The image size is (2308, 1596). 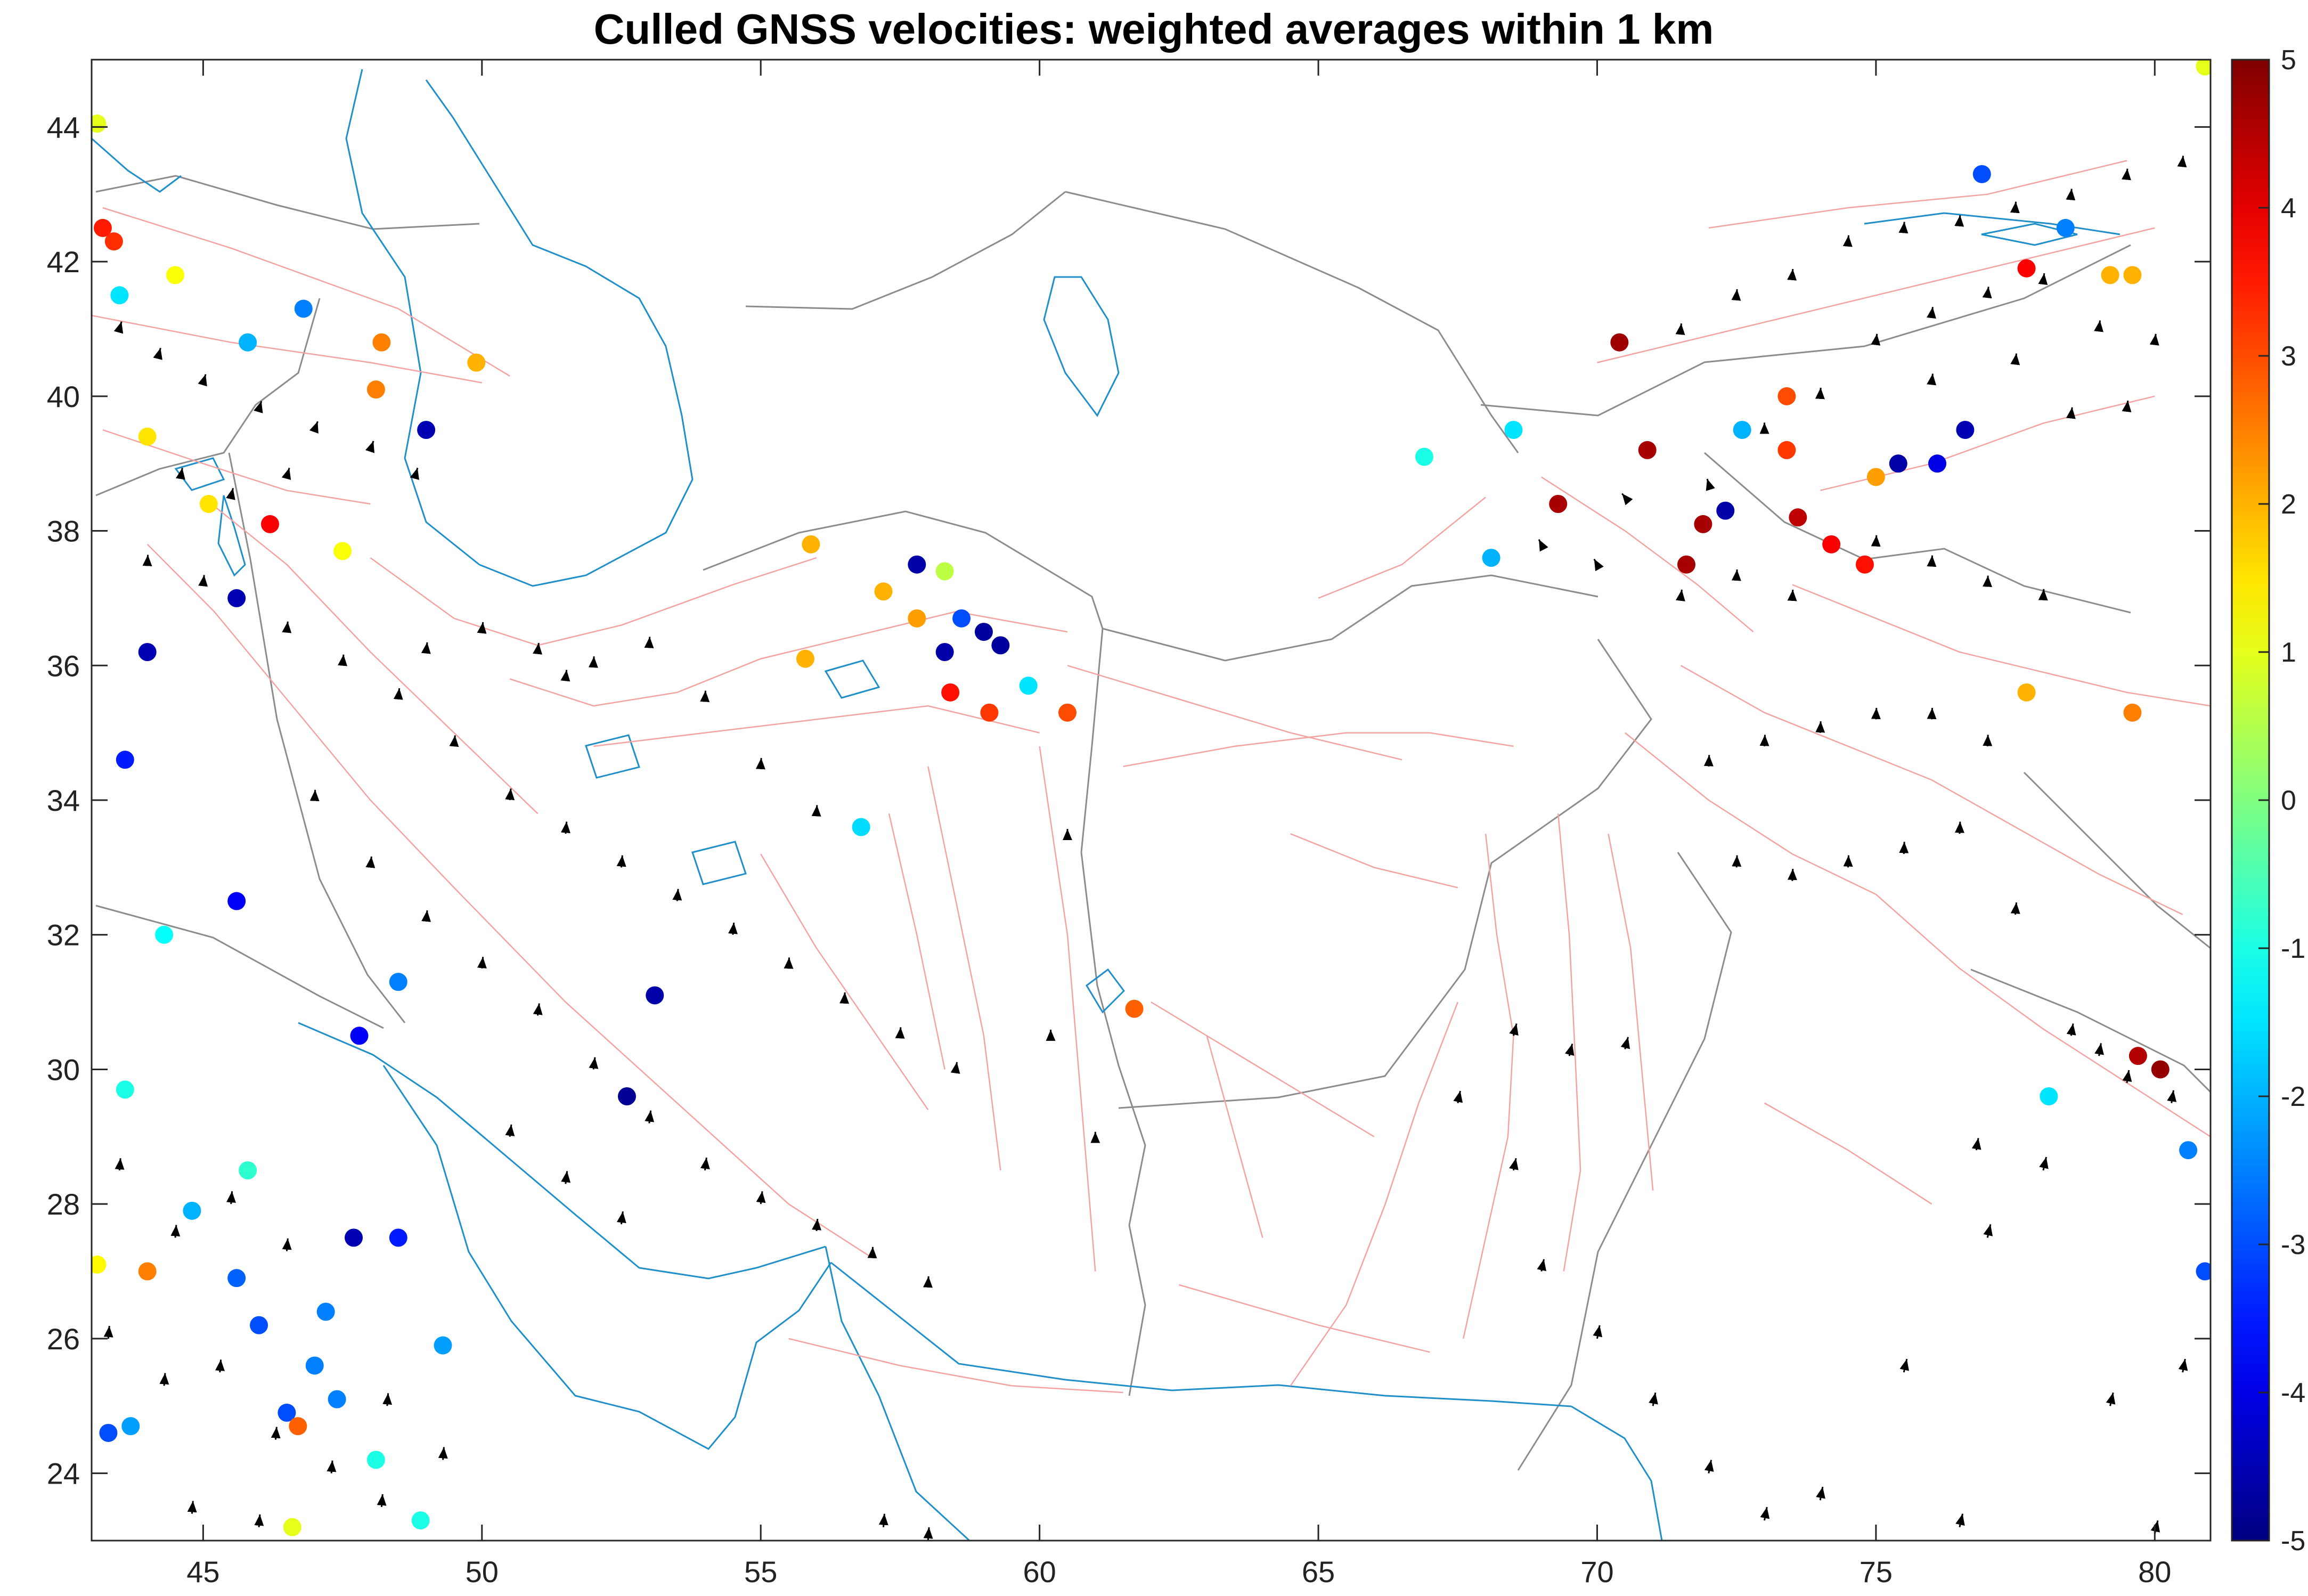 What do you see at coordinates (2293, 1096) in the screenshot?
I see `colorbar-tick-label: -2` at bounding box center [2293, 1096].